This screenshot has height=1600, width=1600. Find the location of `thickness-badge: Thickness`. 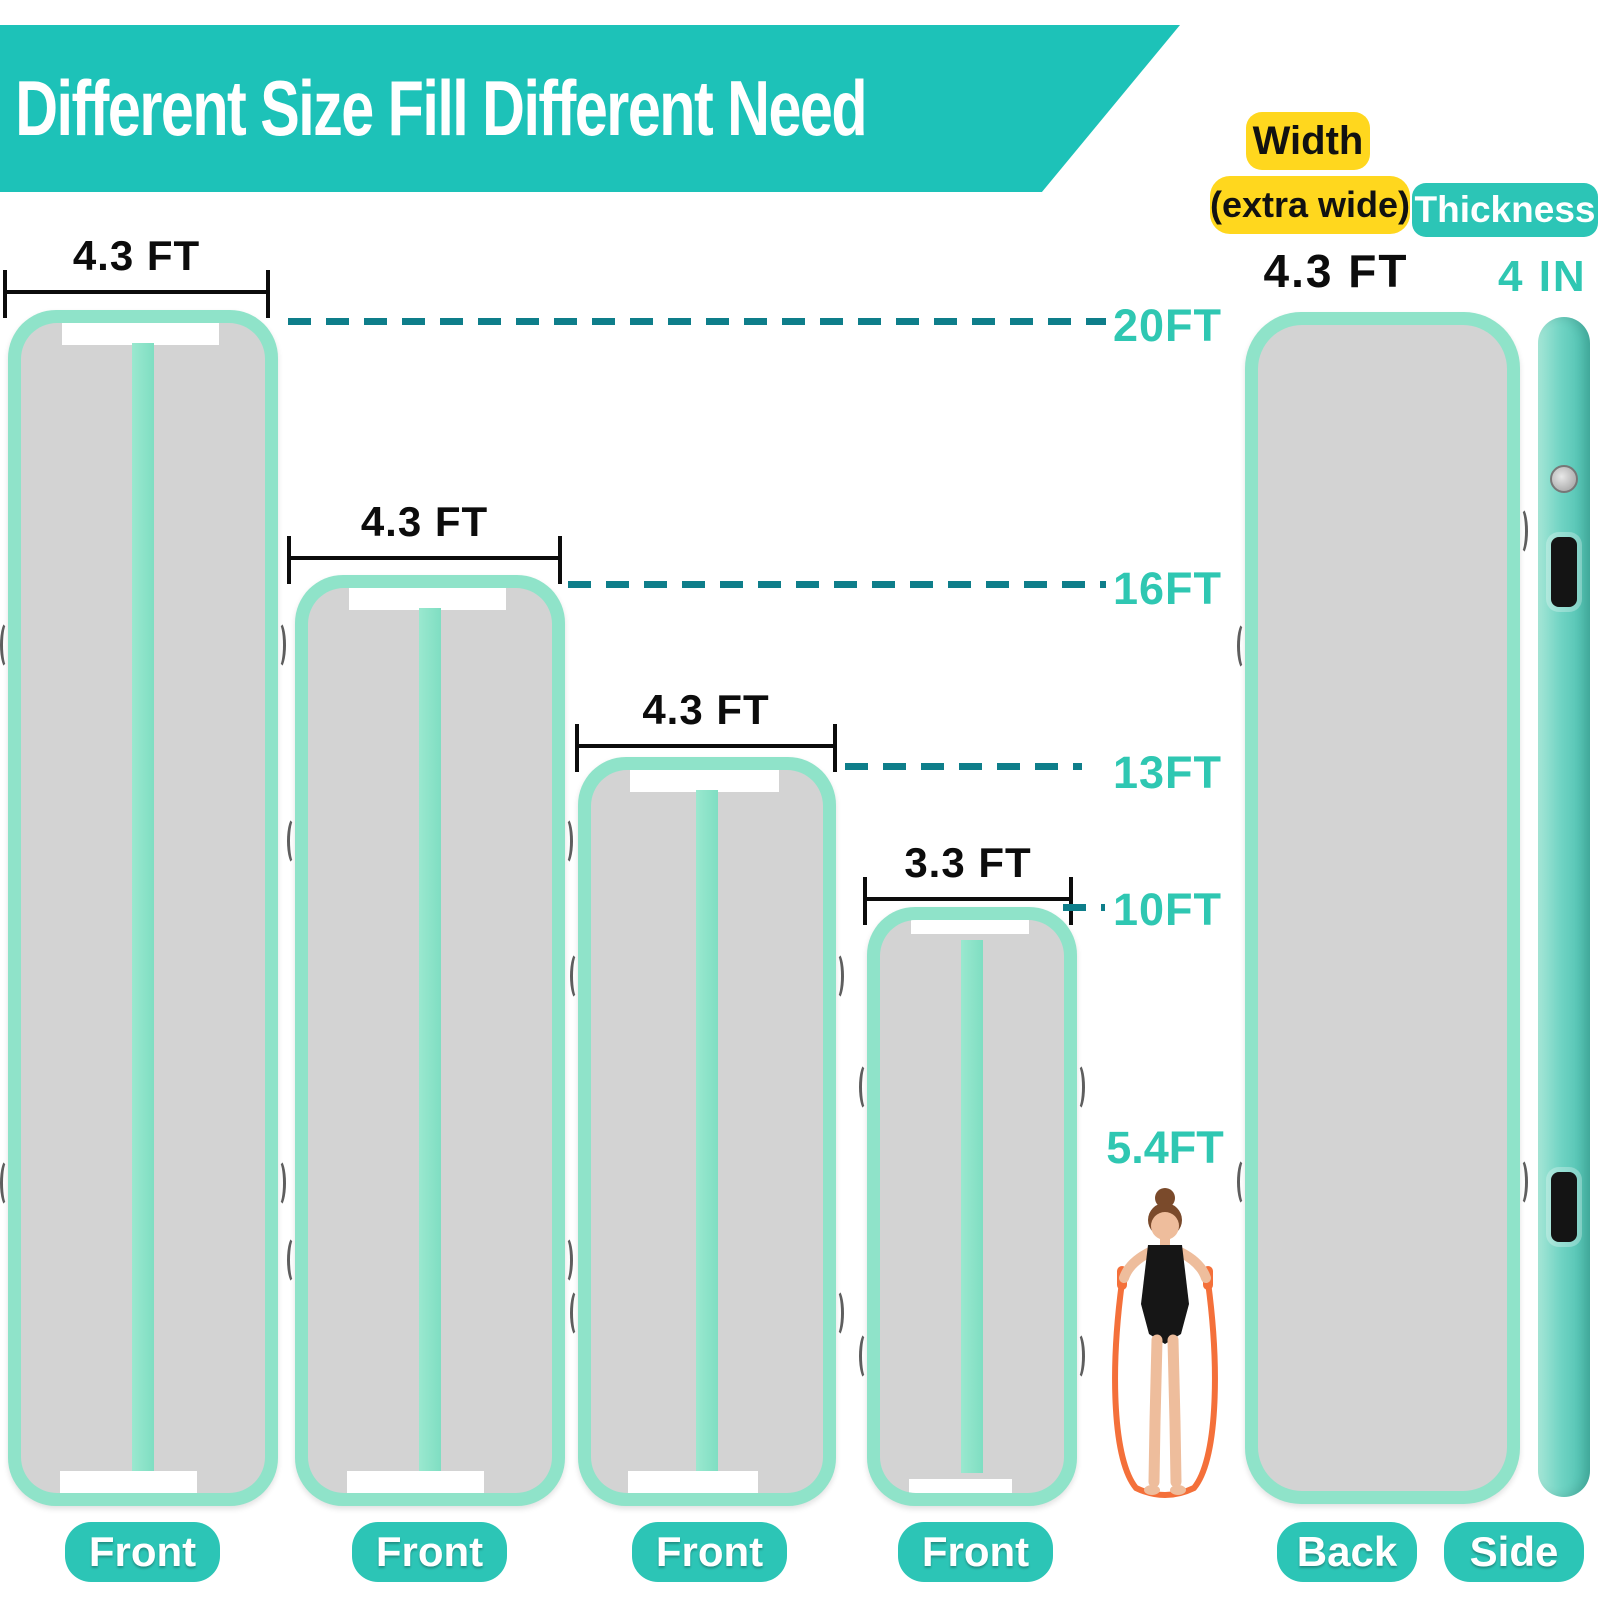

thickness-badge: Thickness is located at coordinates (1505, 210).